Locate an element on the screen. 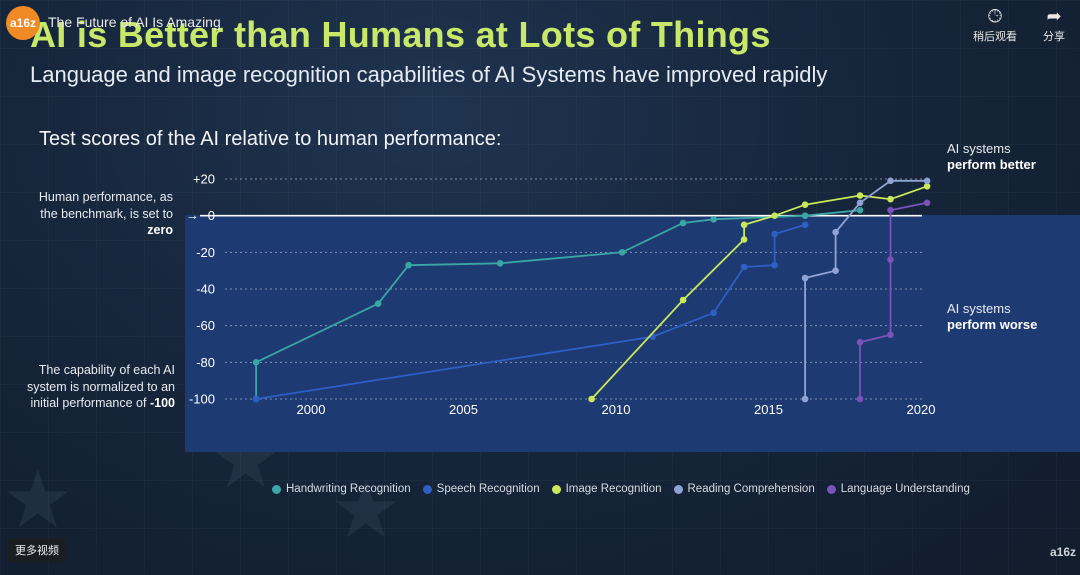  share-label: 分享 is located at coordinates (1054, 37).